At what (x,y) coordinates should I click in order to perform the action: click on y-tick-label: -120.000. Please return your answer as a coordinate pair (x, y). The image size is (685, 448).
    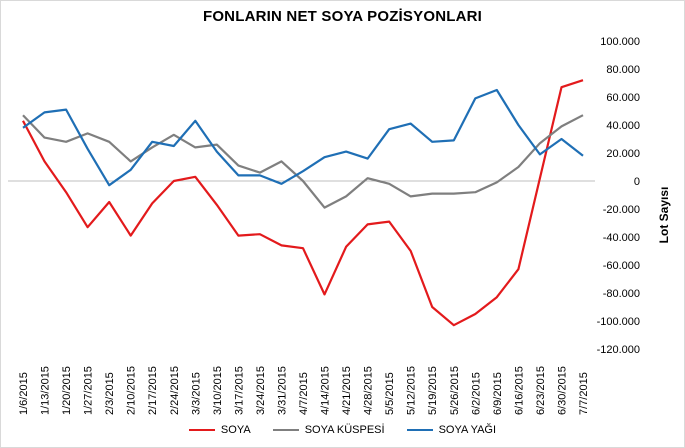
    Looking at the image, I should click on (618, 350).